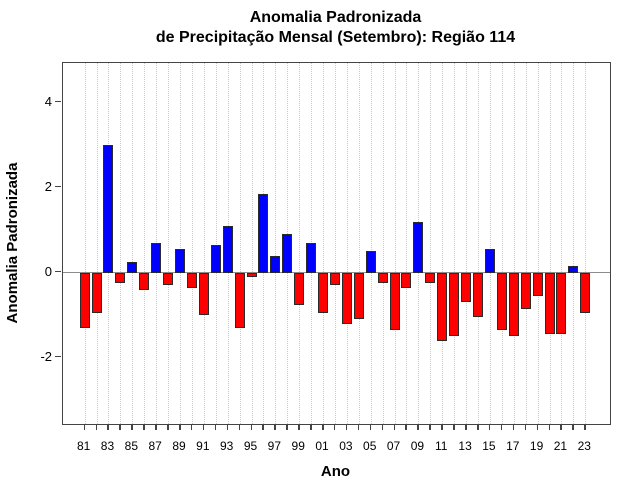 This screenshot has width=640, height=500. What do you see at coordinates (83, 446) in the screenshot?
I see `x-tick-label: 81` at bounding box center [83, 446].